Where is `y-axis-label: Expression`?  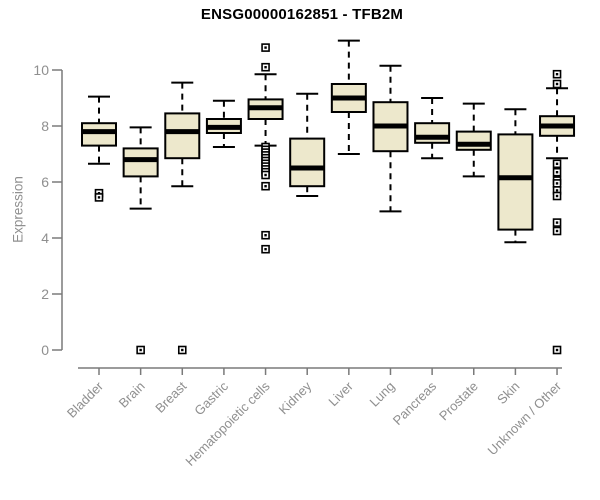
y-axis-label: Expression is located at coordinates (18, 209).